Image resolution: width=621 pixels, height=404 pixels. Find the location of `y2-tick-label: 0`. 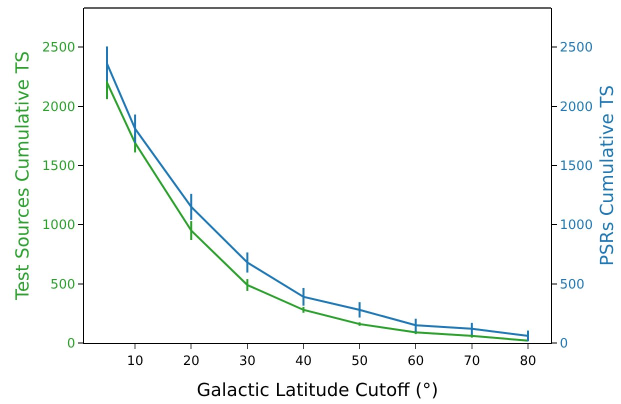

y2-tick-label: 0 is located at coordinates (564, 344).